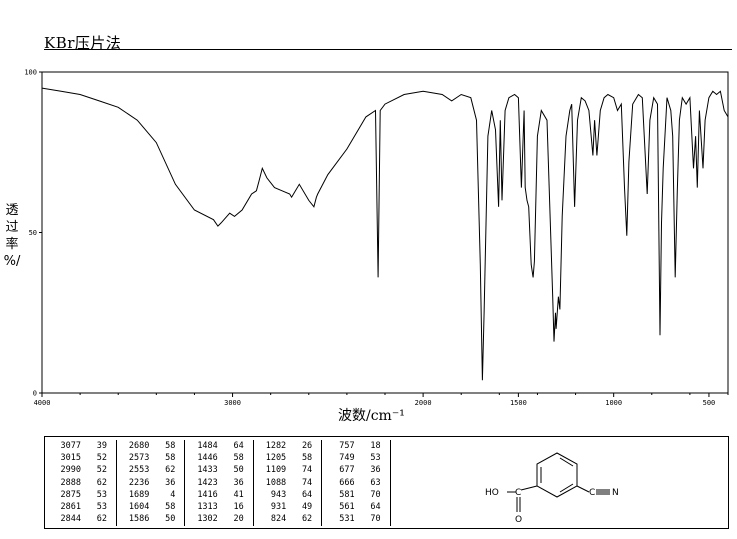  What do you see at coordinates (285, 519) in the screenshot?
I see `peak-table-row: 824 62` at bounding box center [285, 519].